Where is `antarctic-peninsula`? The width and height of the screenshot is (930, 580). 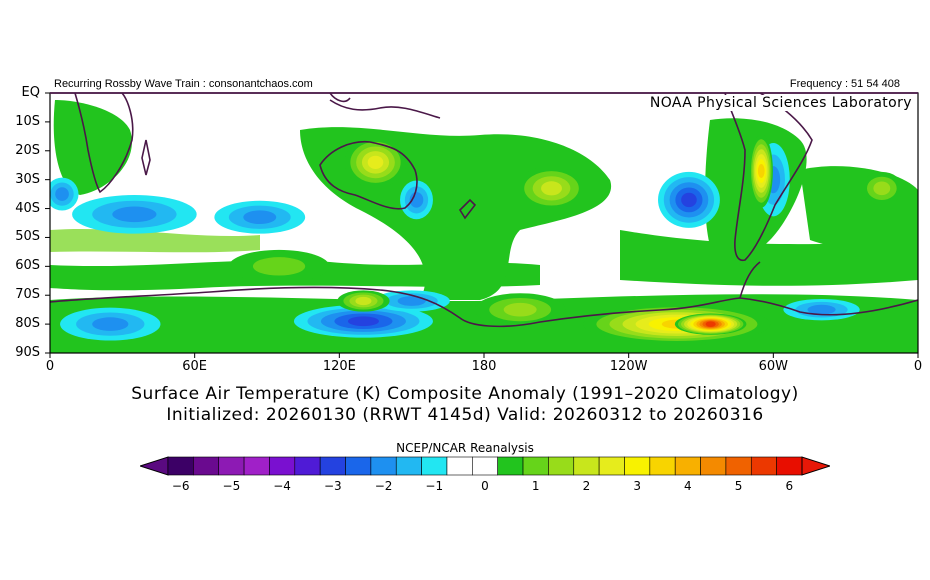 antarctic-peninsula is located at coordinates (750, 280).